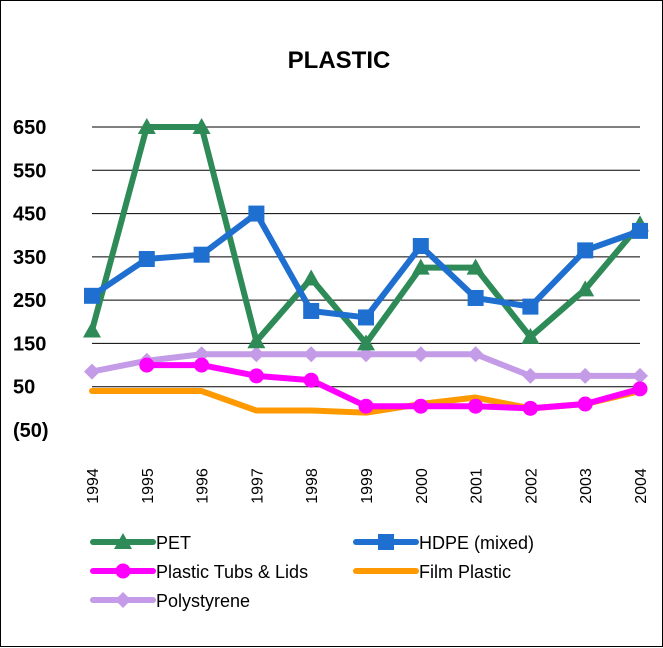  Describe the element at coordinates (465, 572) in the screenshot. I see `legend-label: Film Plastic` at that location.